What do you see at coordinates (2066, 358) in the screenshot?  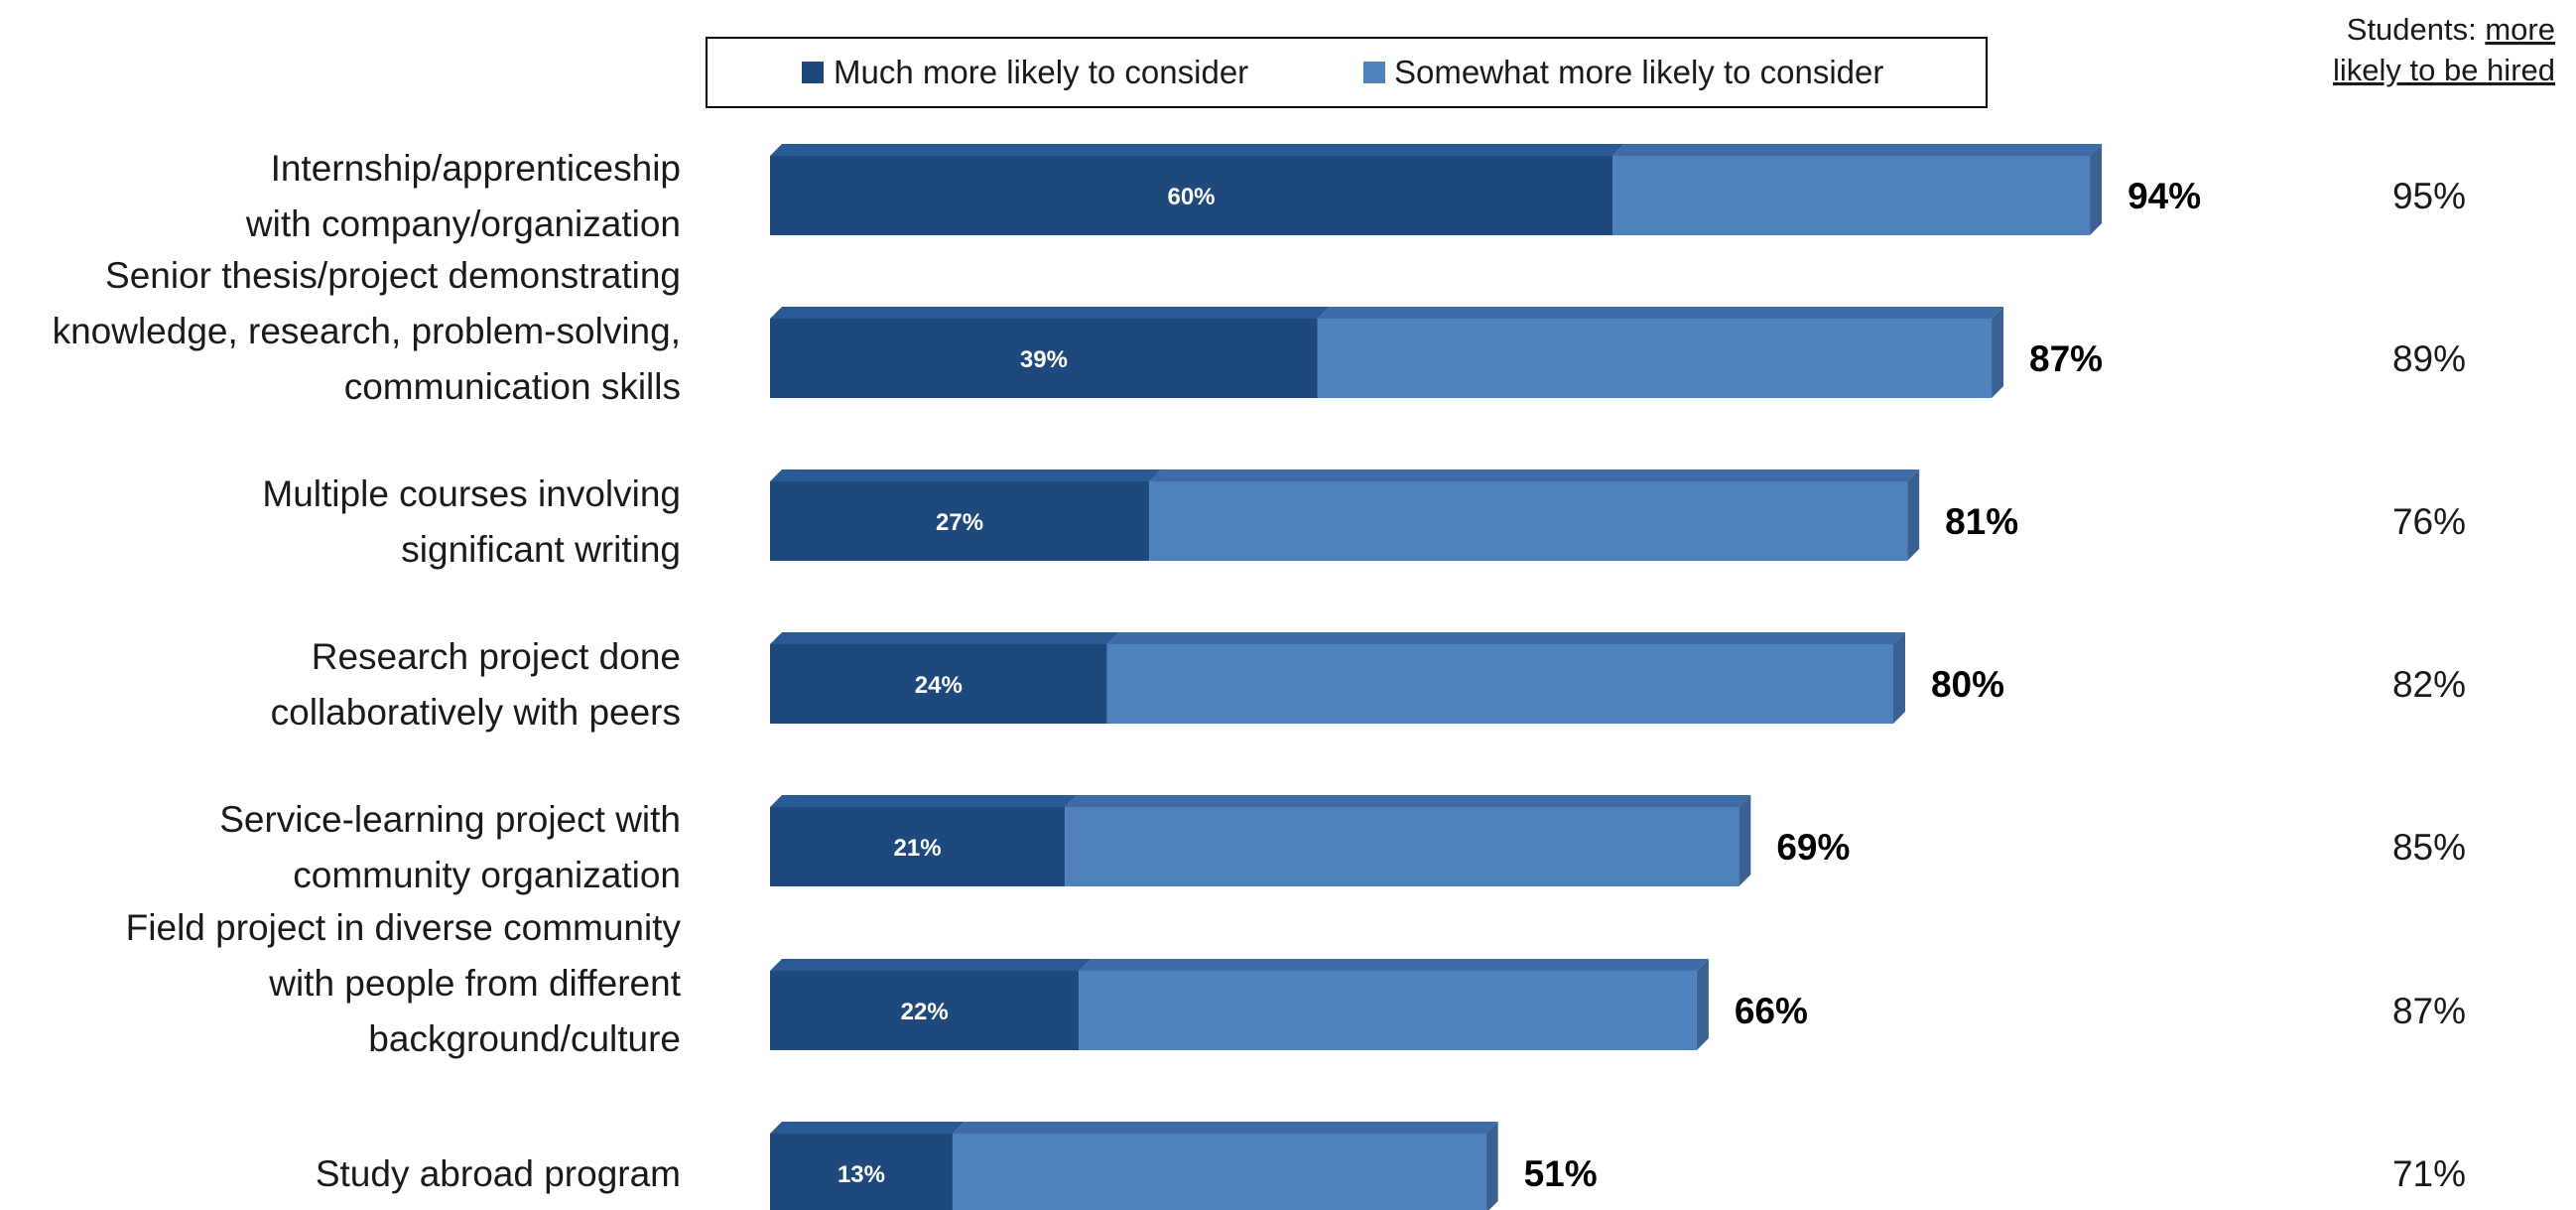 I see `total-data-label: 87%` at bounding box center [2066, 358].